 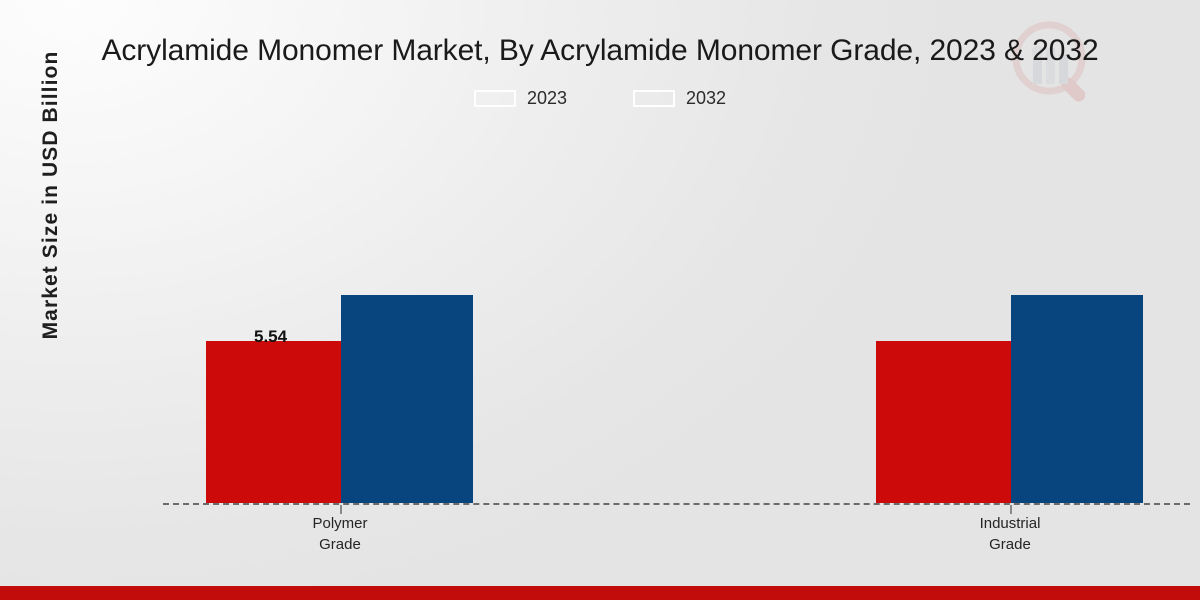 What do you see at coordinates (1010, 544) in the screenshot?
I see `x-axis-label-industrial-grade-line2: Grade` at bounding box center [1010, 544].